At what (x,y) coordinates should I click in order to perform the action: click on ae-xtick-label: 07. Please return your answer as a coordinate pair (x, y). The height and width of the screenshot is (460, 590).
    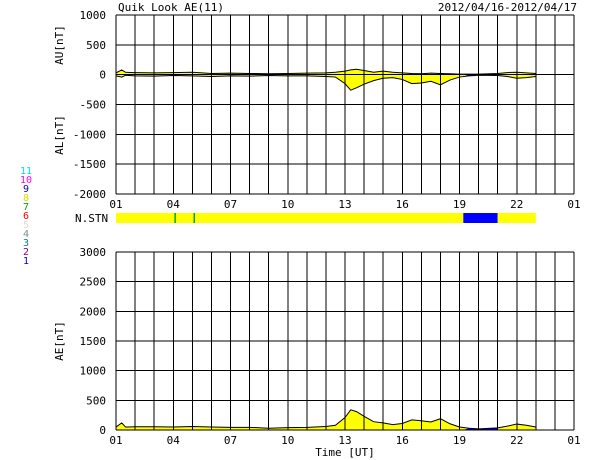
    Looking at the image, I should click on (230, 440).